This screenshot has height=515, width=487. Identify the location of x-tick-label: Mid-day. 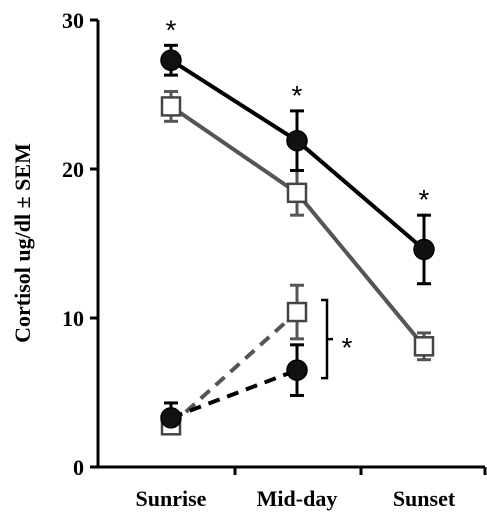
(297, 498).